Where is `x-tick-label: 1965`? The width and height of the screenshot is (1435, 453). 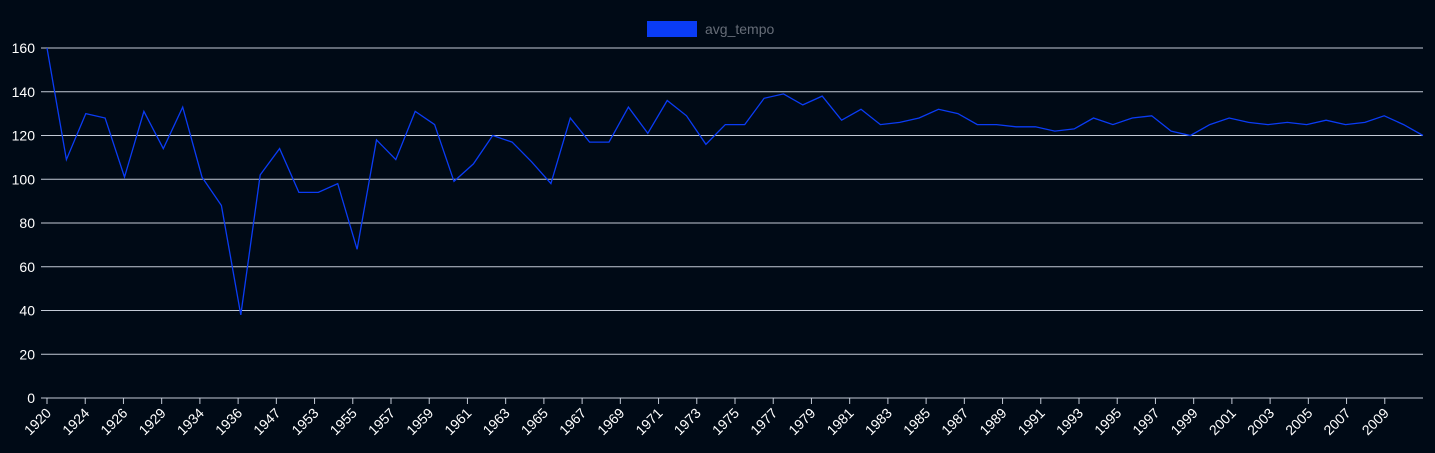 x-tick-label: 1965 is located at coordinates (534, 421).